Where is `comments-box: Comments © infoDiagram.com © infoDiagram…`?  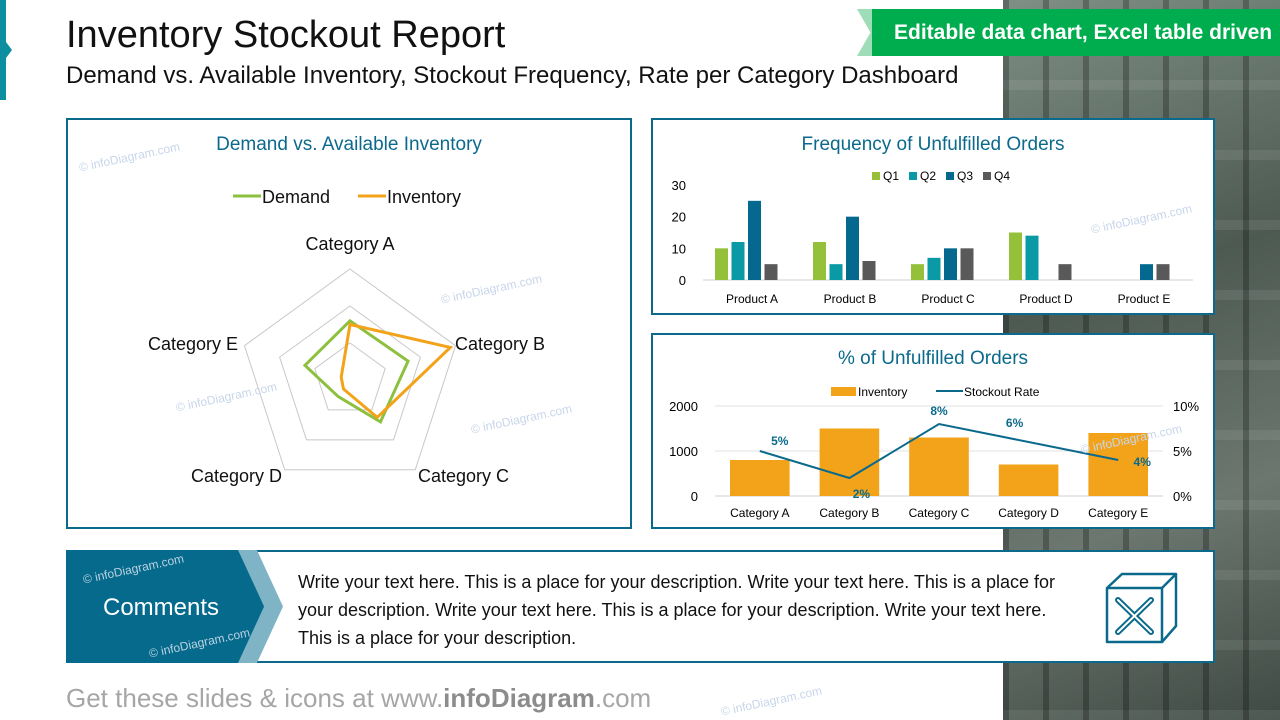
comments-box: Comments © infoDiagram.com © infoDiagram… is located at coordinates (640, 606).